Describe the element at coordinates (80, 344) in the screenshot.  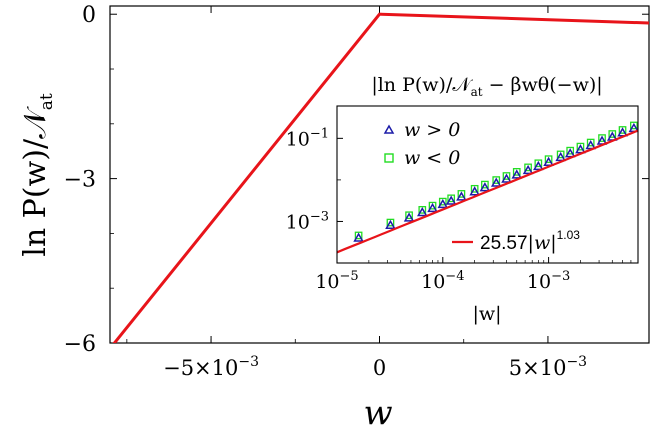
I see `main-y-tick-label: −6` at that location.